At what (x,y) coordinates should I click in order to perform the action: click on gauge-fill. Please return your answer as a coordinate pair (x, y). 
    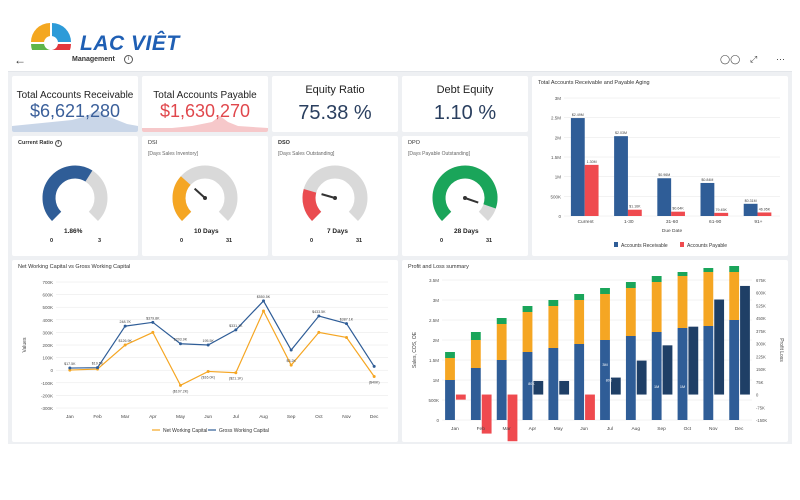
    Looking at the image, I should click on (182, 198).